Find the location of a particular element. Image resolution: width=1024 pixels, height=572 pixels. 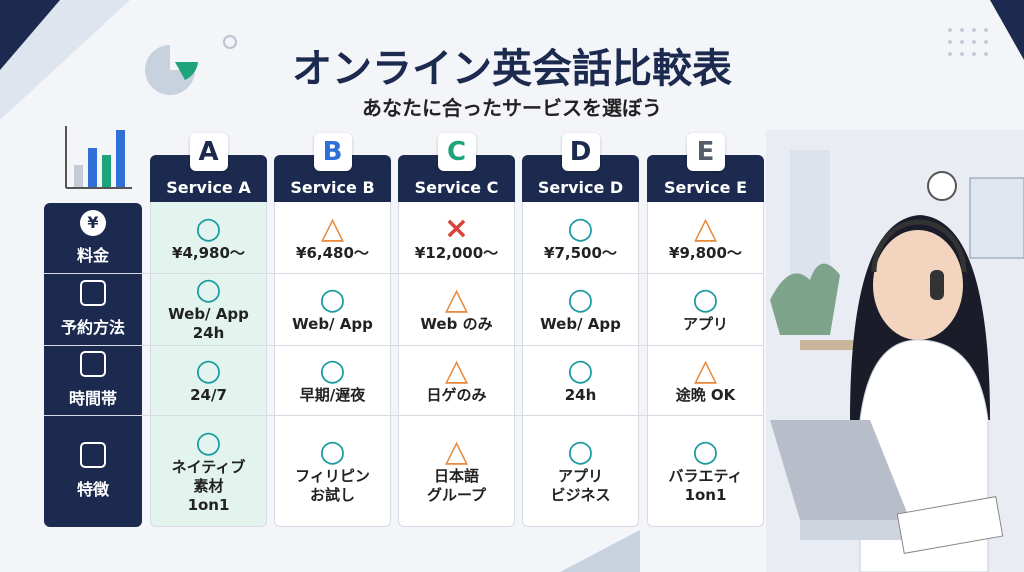

table-cell: △ Web のみ is located at coordinates (456, 309).